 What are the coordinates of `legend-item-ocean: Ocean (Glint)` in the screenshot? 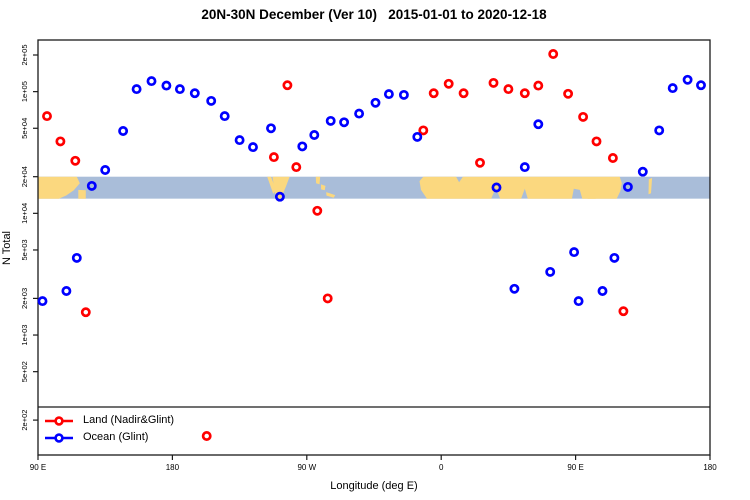 It's located at (109, 437).